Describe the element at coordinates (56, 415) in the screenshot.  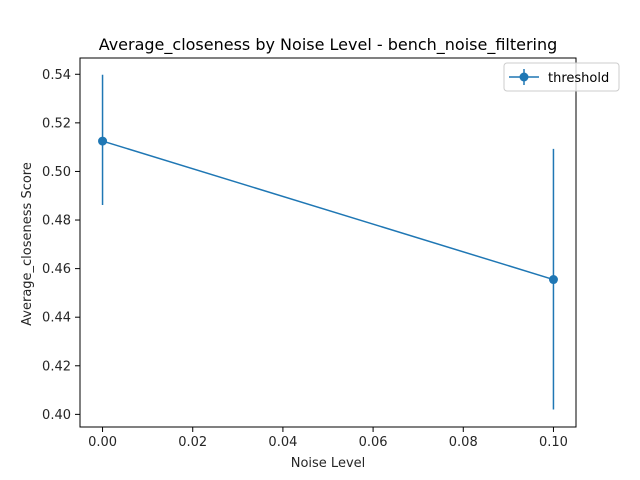
I see `y-tick-label: 0.40` at that location.